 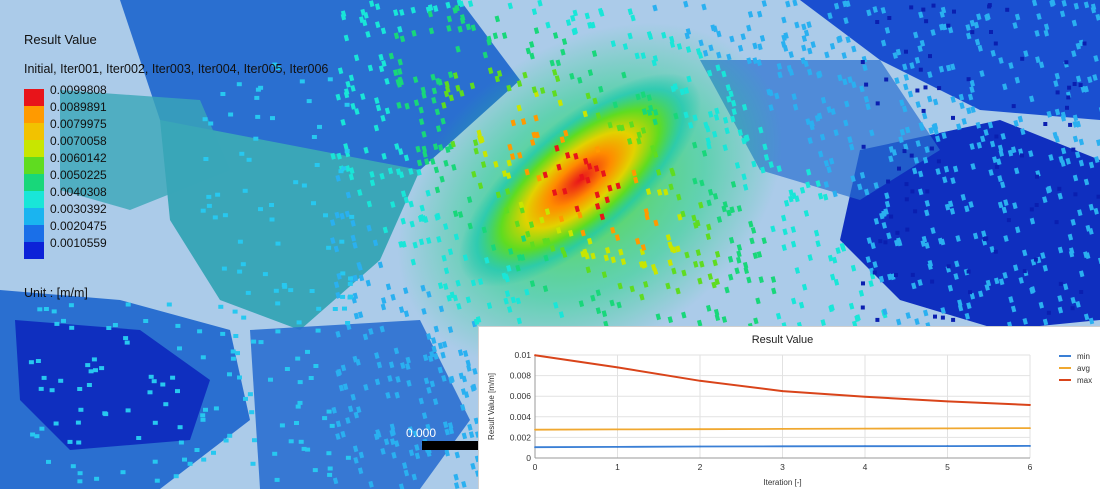 I want to click on legend-entry-min: min, so click(x=1083, y=356).